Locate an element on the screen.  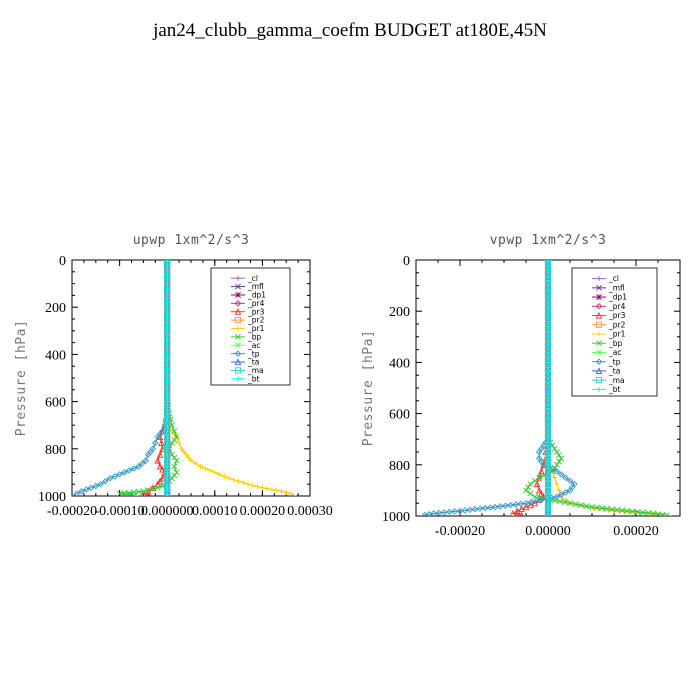
series-line-tp is located at coordinates (120, 378).